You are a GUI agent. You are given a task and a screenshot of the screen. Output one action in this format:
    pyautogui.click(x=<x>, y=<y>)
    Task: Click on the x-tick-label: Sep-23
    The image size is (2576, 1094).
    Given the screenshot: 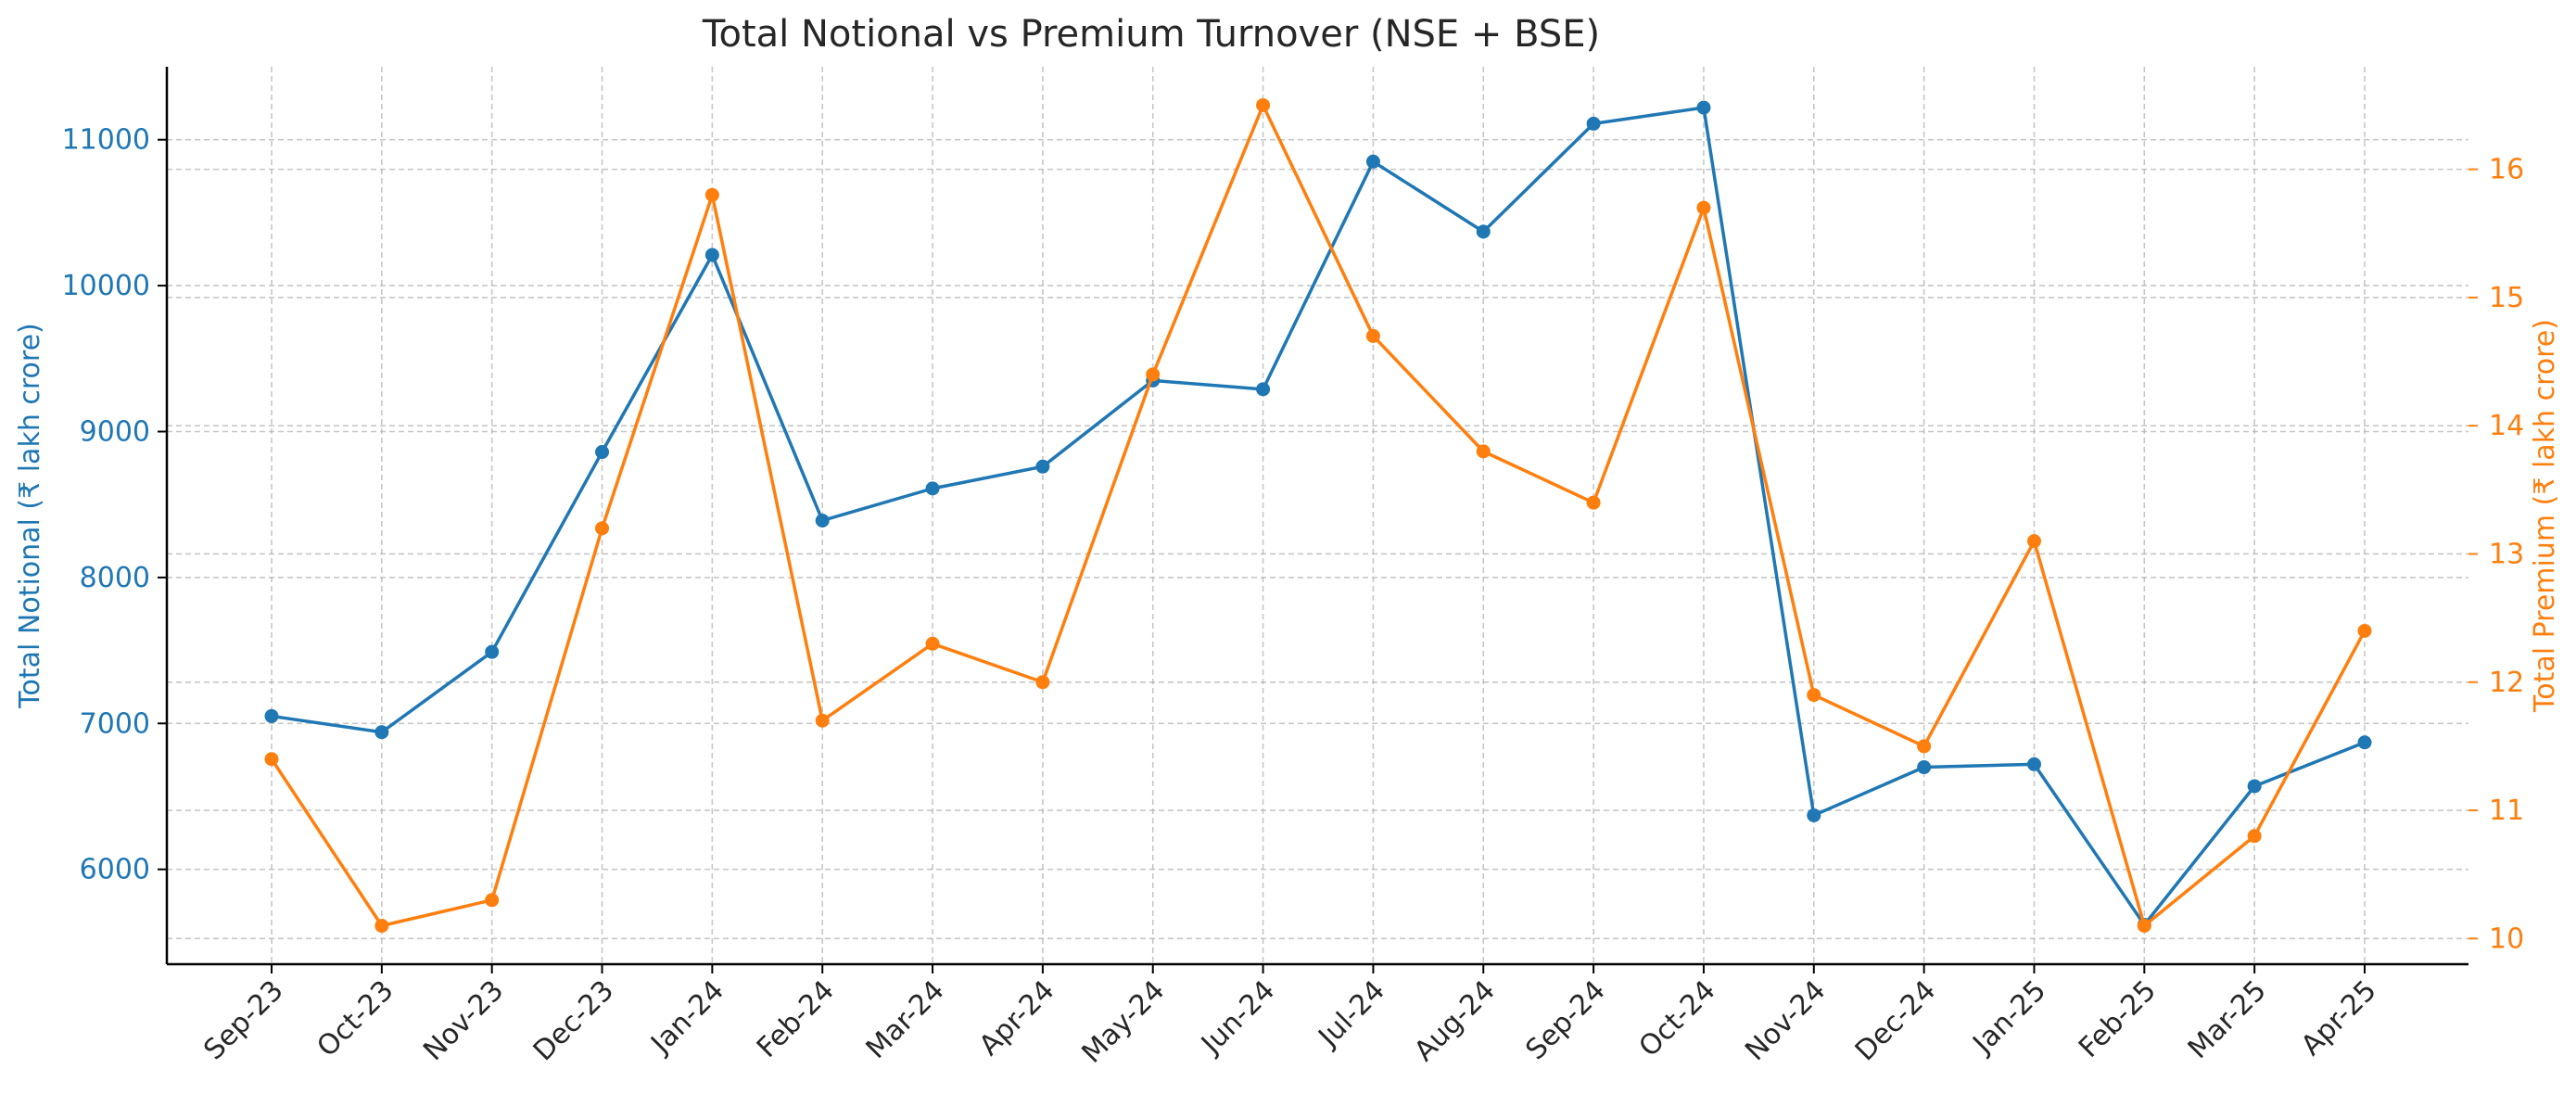 What is the action you would take?
    pyautogui.click(x=243, y=1020)
    